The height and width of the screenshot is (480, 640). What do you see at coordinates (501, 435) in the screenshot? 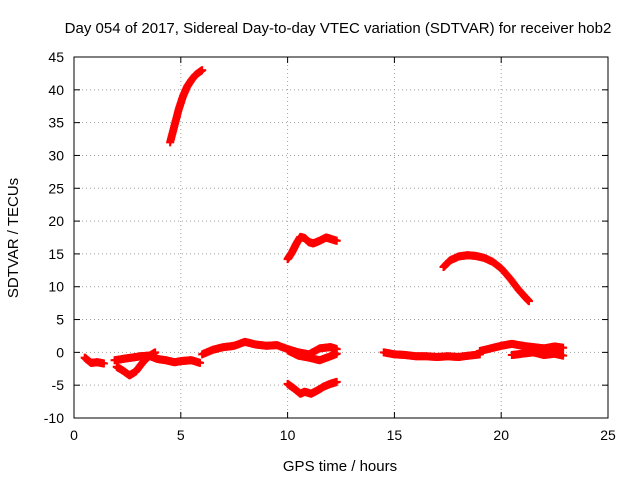
I see `x-tick-label: 20` at bounding box center [501, 435].